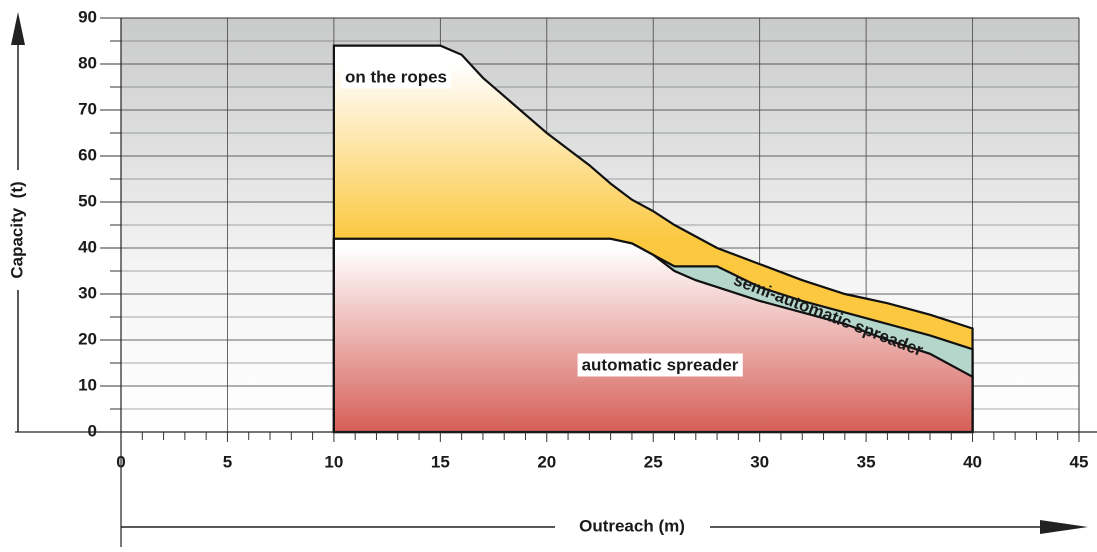 The height and width of the screenshot is (552, 1097). Describe the element at coordinates (87, 384) in the screenshot. I see `y-tick-label: 10` at that location.